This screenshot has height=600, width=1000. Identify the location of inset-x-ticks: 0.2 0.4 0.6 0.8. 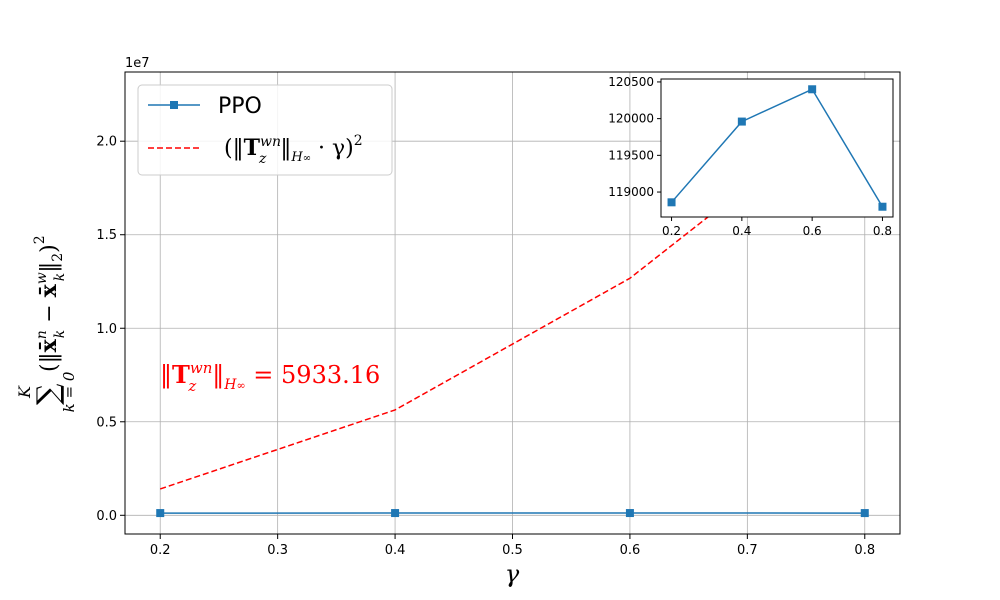
(777, 227).